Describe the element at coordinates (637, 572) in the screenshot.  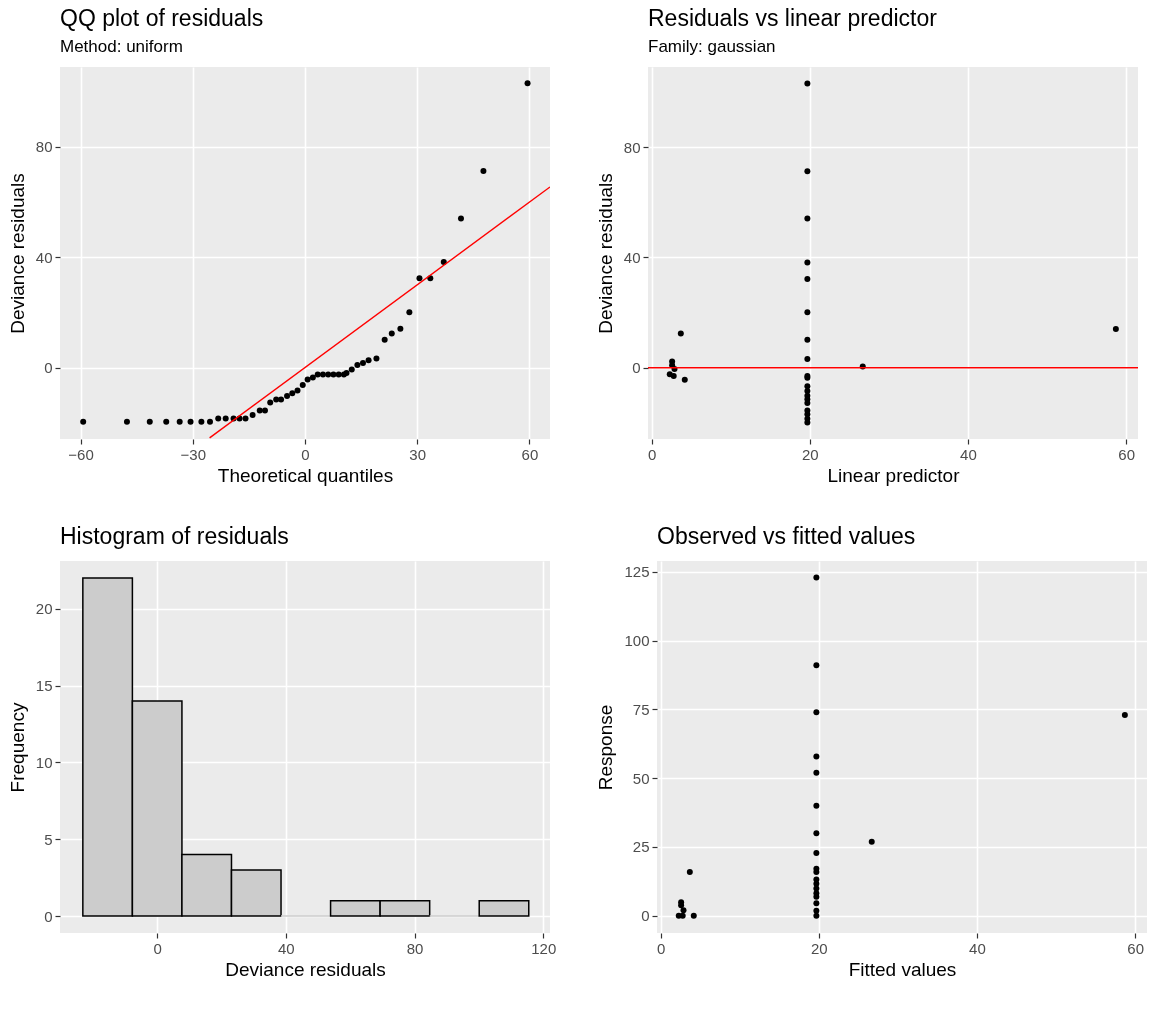
I see `y-tick-label: 125` at that location.